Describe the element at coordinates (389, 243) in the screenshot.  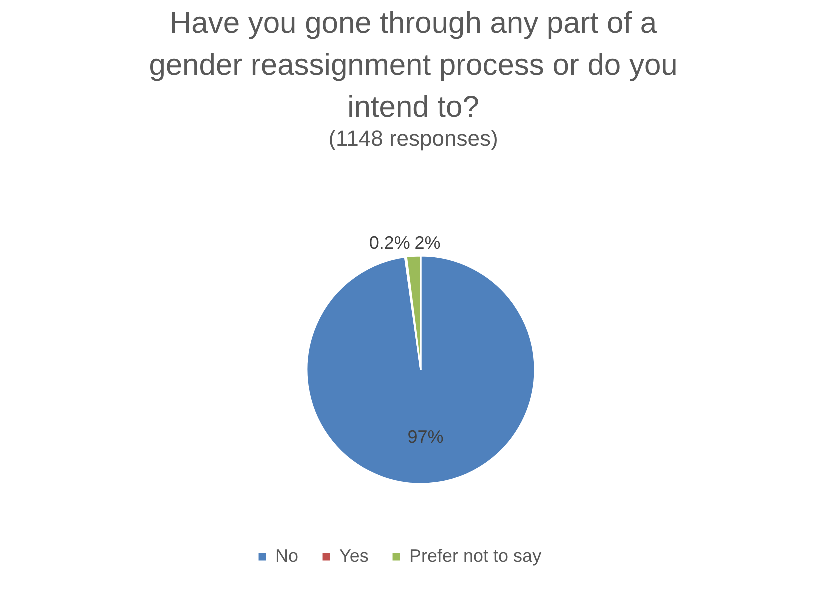
I see `data-label: 0.2%` at that location.